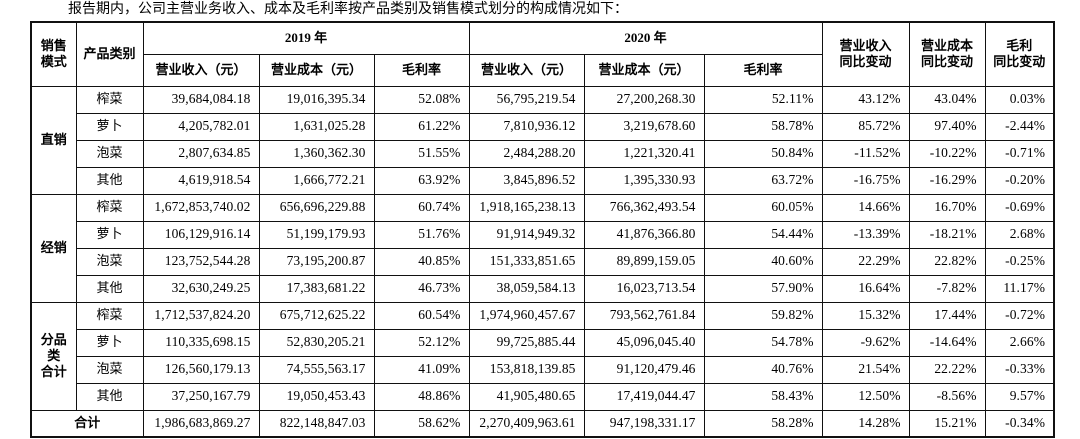 The height and width of the screenshot is (439, 1080). I want to click on profit-yoy-cell: 9.57%, so click(1019, 396).